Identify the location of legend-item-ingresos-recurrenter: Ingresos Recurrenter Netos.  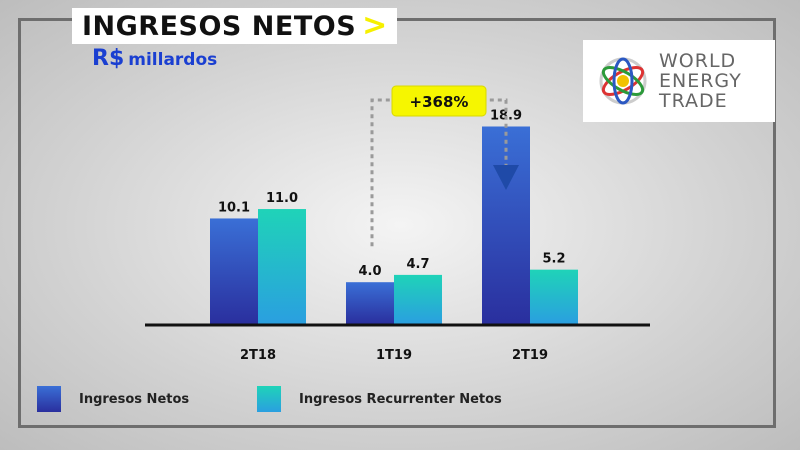
(379, 399).